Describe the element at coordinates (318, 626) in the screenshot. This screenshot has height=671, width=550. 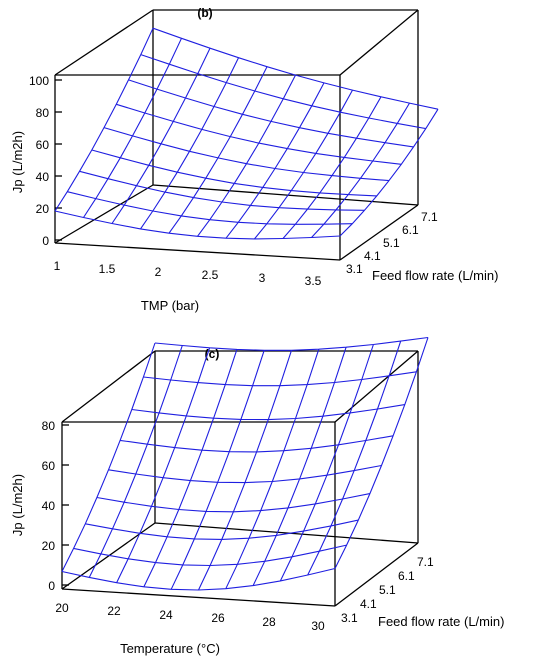
I see `panel-c-x-tick-30: 30` at that location.